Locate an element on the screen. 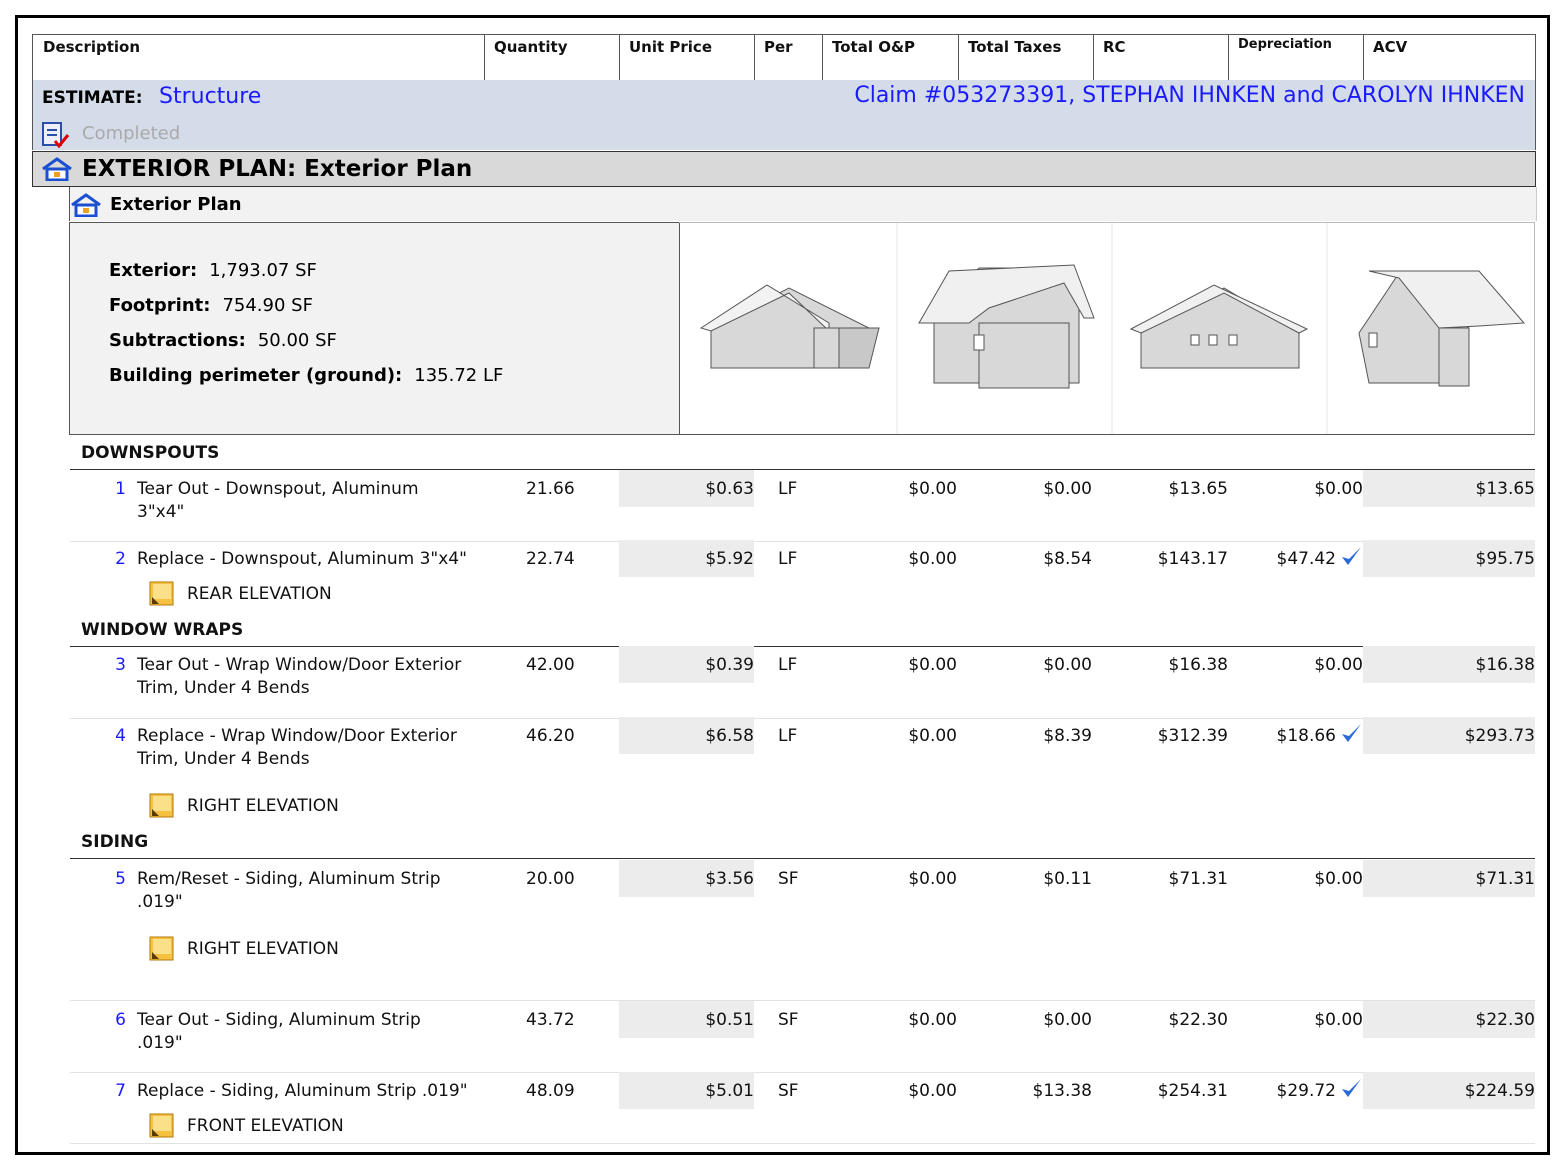  plan-title: EXTERIOR PLAN: Exterior Plan is located at coordinates (277, 169).